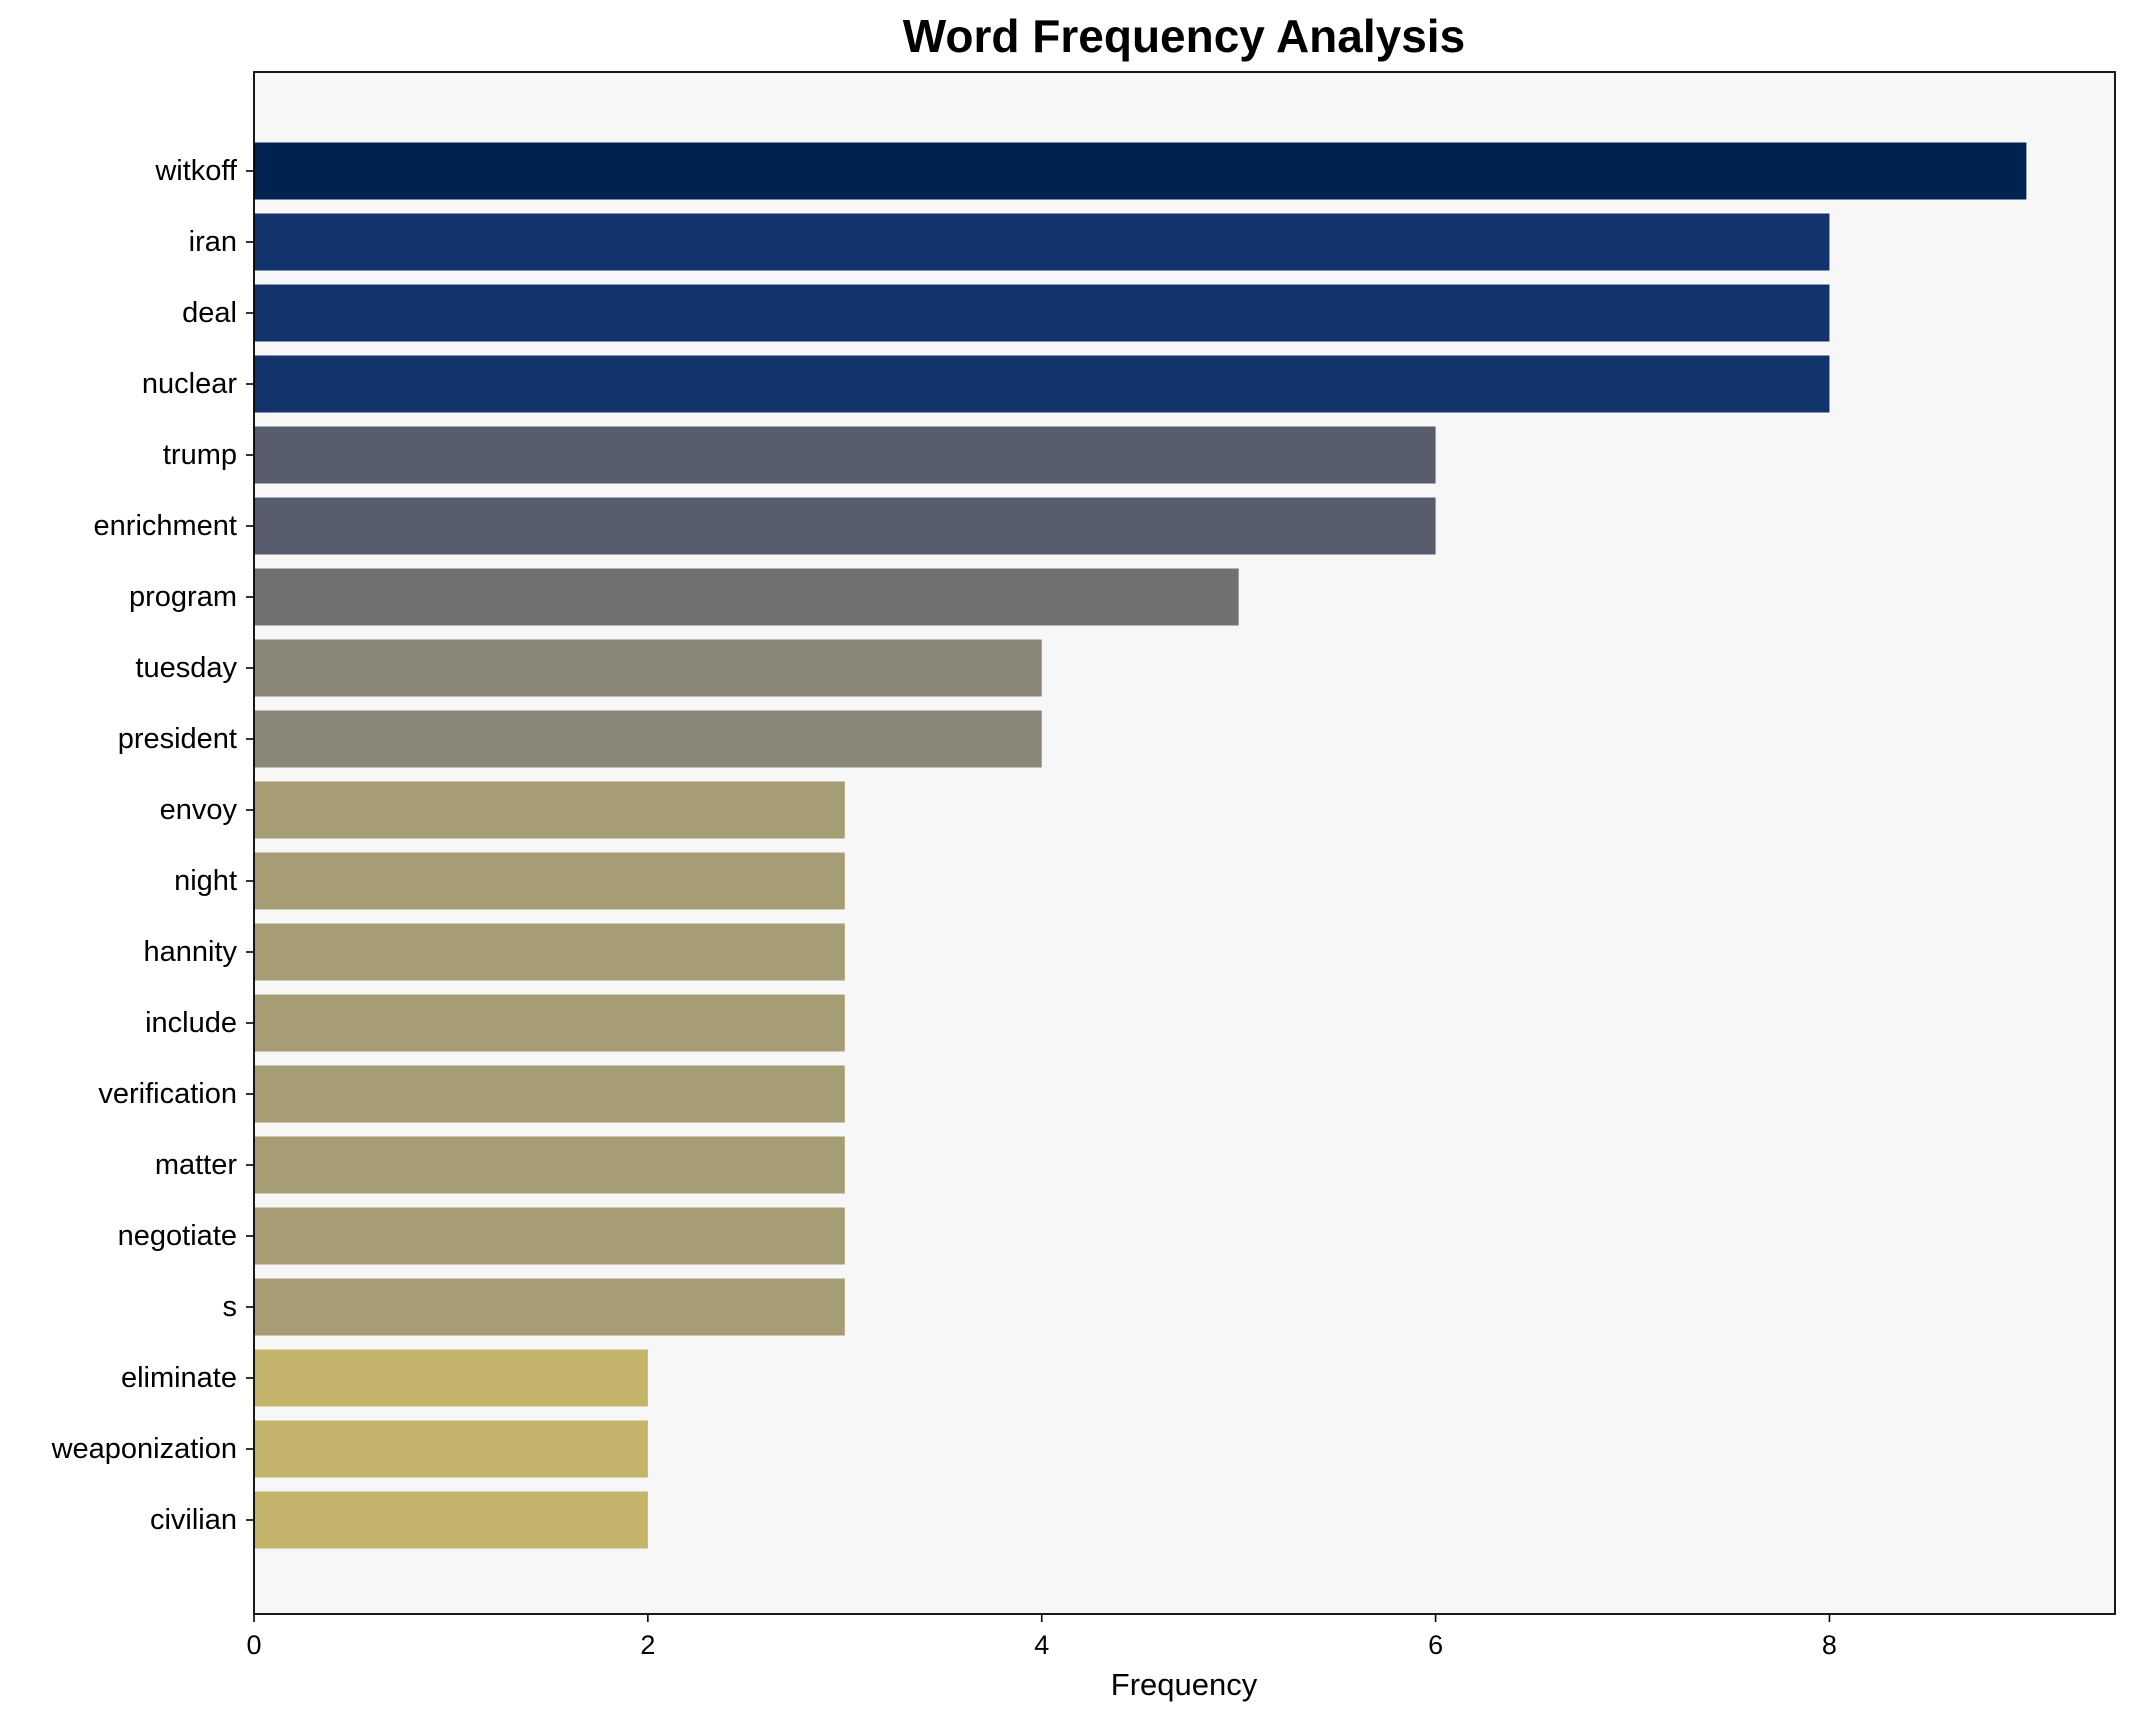 Image resolution: width=2133 pixels, height=1727 pixels. Describe the element at coordinates (177, 1236) in the screenshot. I see `y-tick-label: negotiate` at that location.